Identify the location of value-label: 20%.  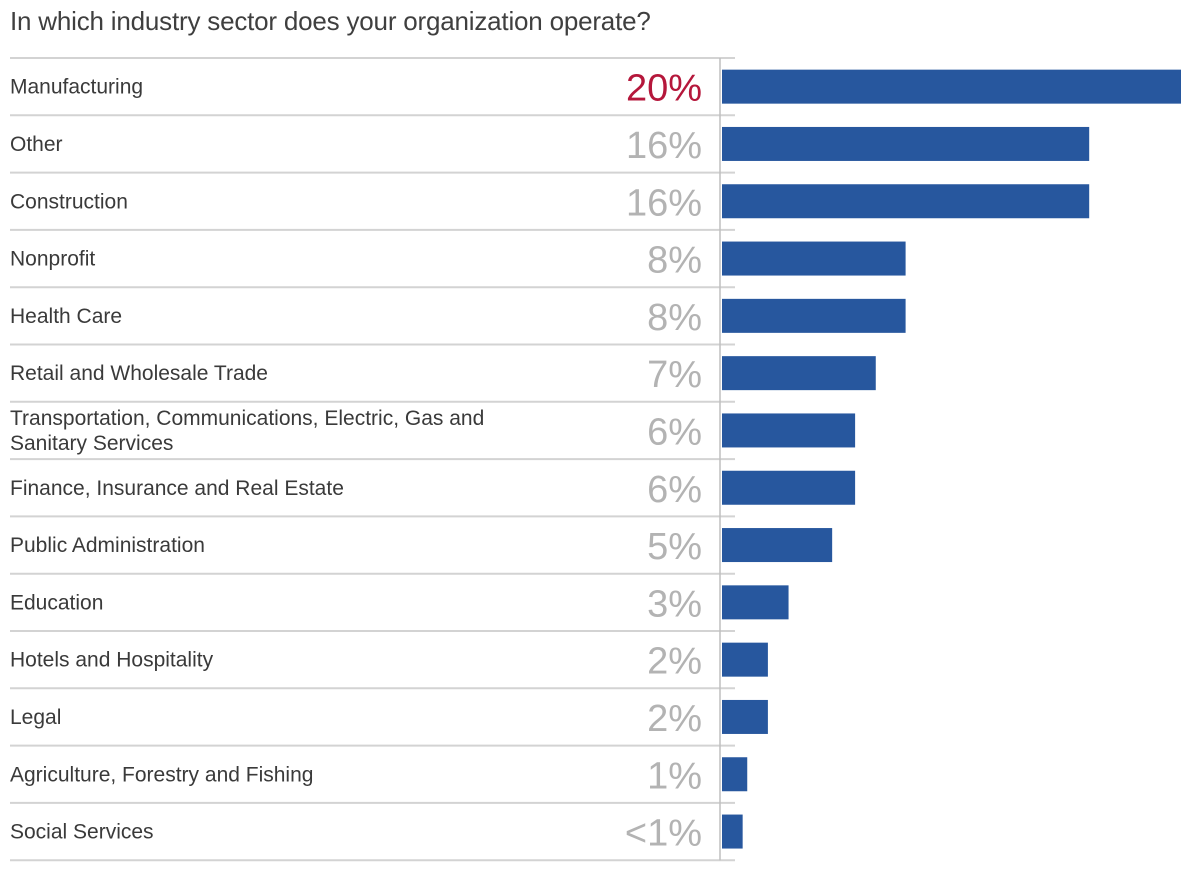
(664, 89).